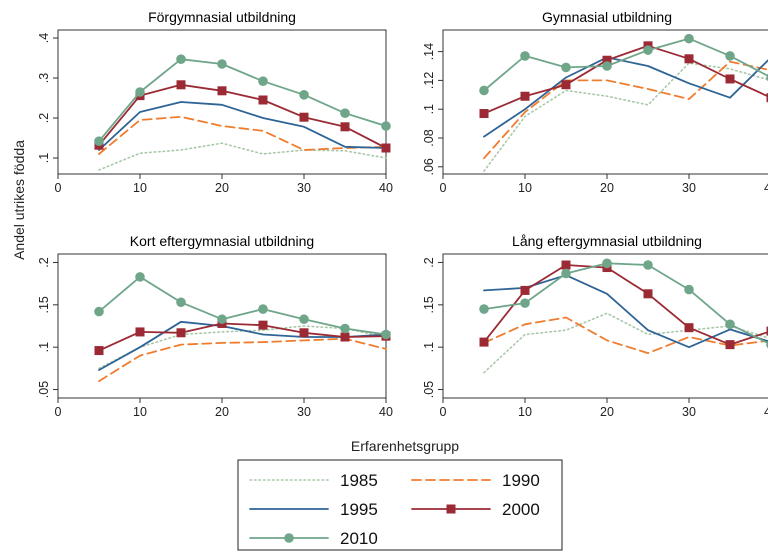  What do you see at coordinates (222, 17) in the screenshot?
I see `panel-title: Förgymnasial utbildning` at bounding box center [222, 17].